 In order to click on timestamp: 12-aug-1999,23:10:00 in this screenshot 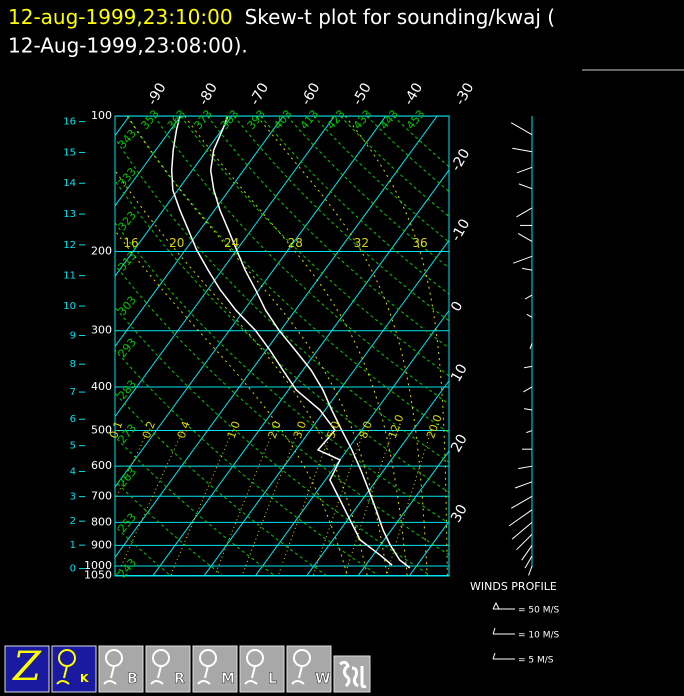, I will do `click(120, 17)`.